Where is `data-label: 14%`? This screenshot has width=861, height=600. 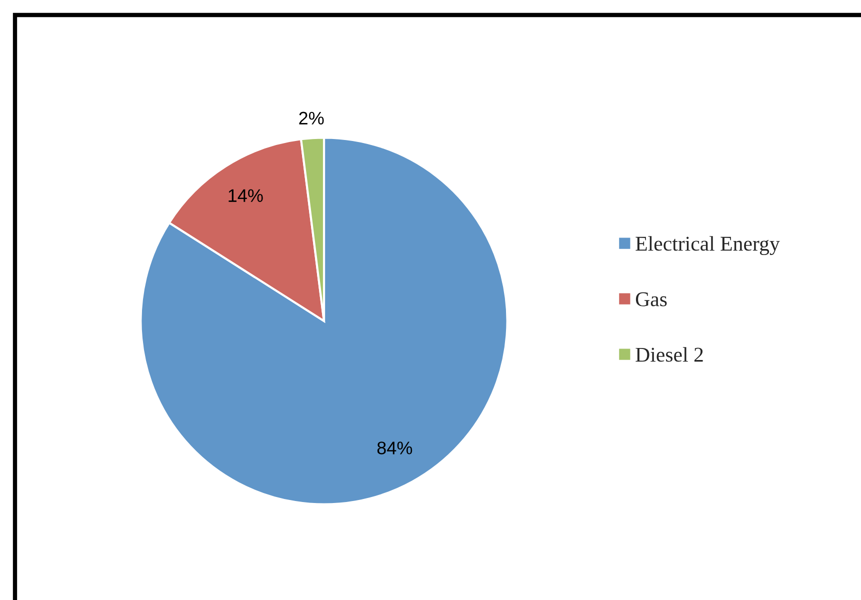 data-label: 14% is located at coordinates (245, 195).